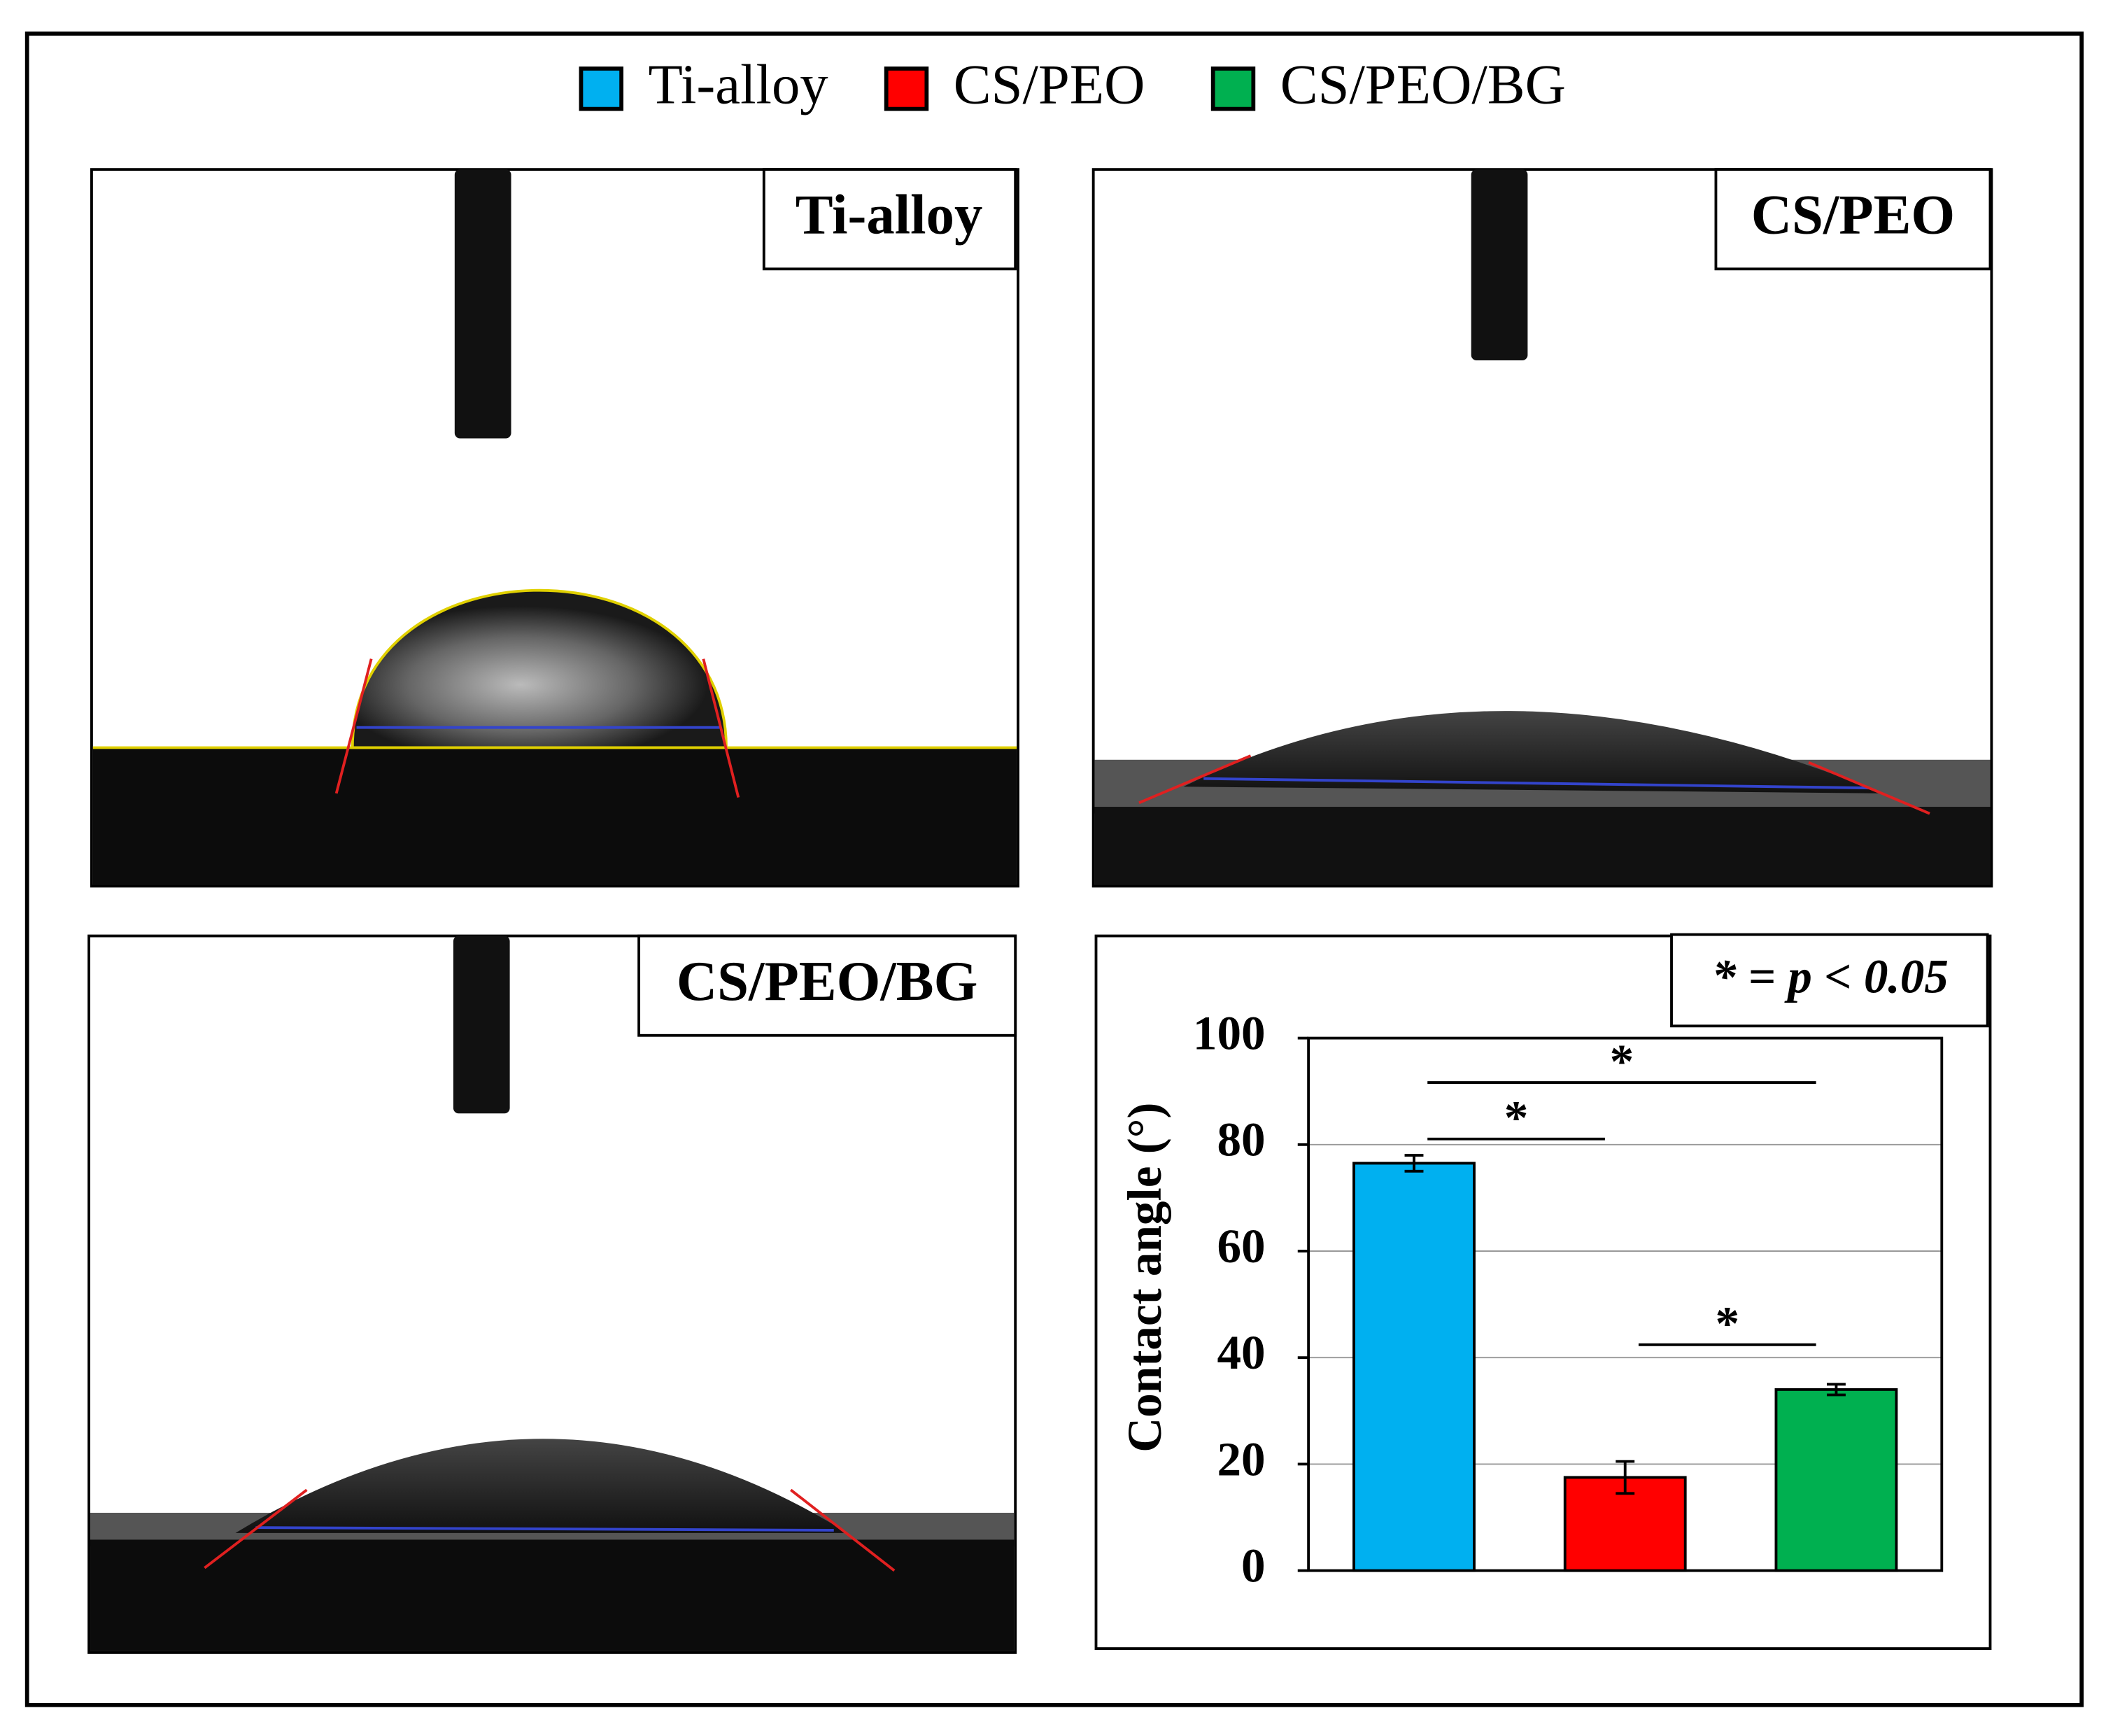 Image resolution: width=2106 pixels, height=1736 pixels. I want to click on y-tick-label: 0, so click(1253, 1565).